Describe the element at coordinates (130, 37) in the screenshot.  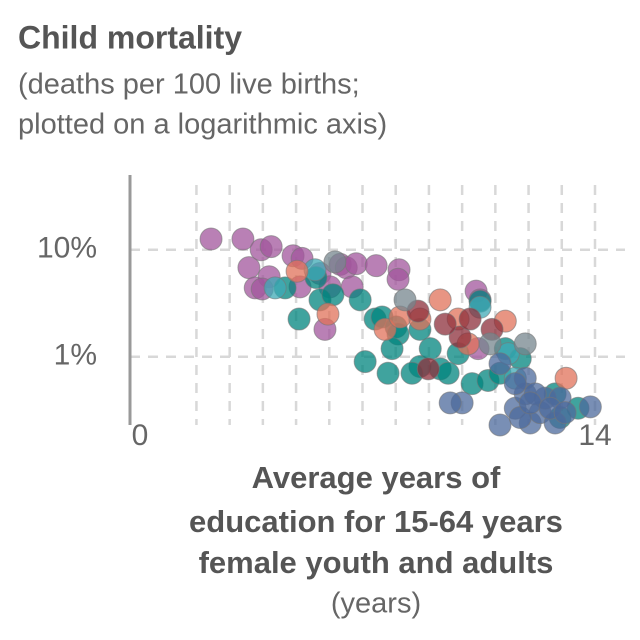
I see `chart-title: Child mortality` at that location.